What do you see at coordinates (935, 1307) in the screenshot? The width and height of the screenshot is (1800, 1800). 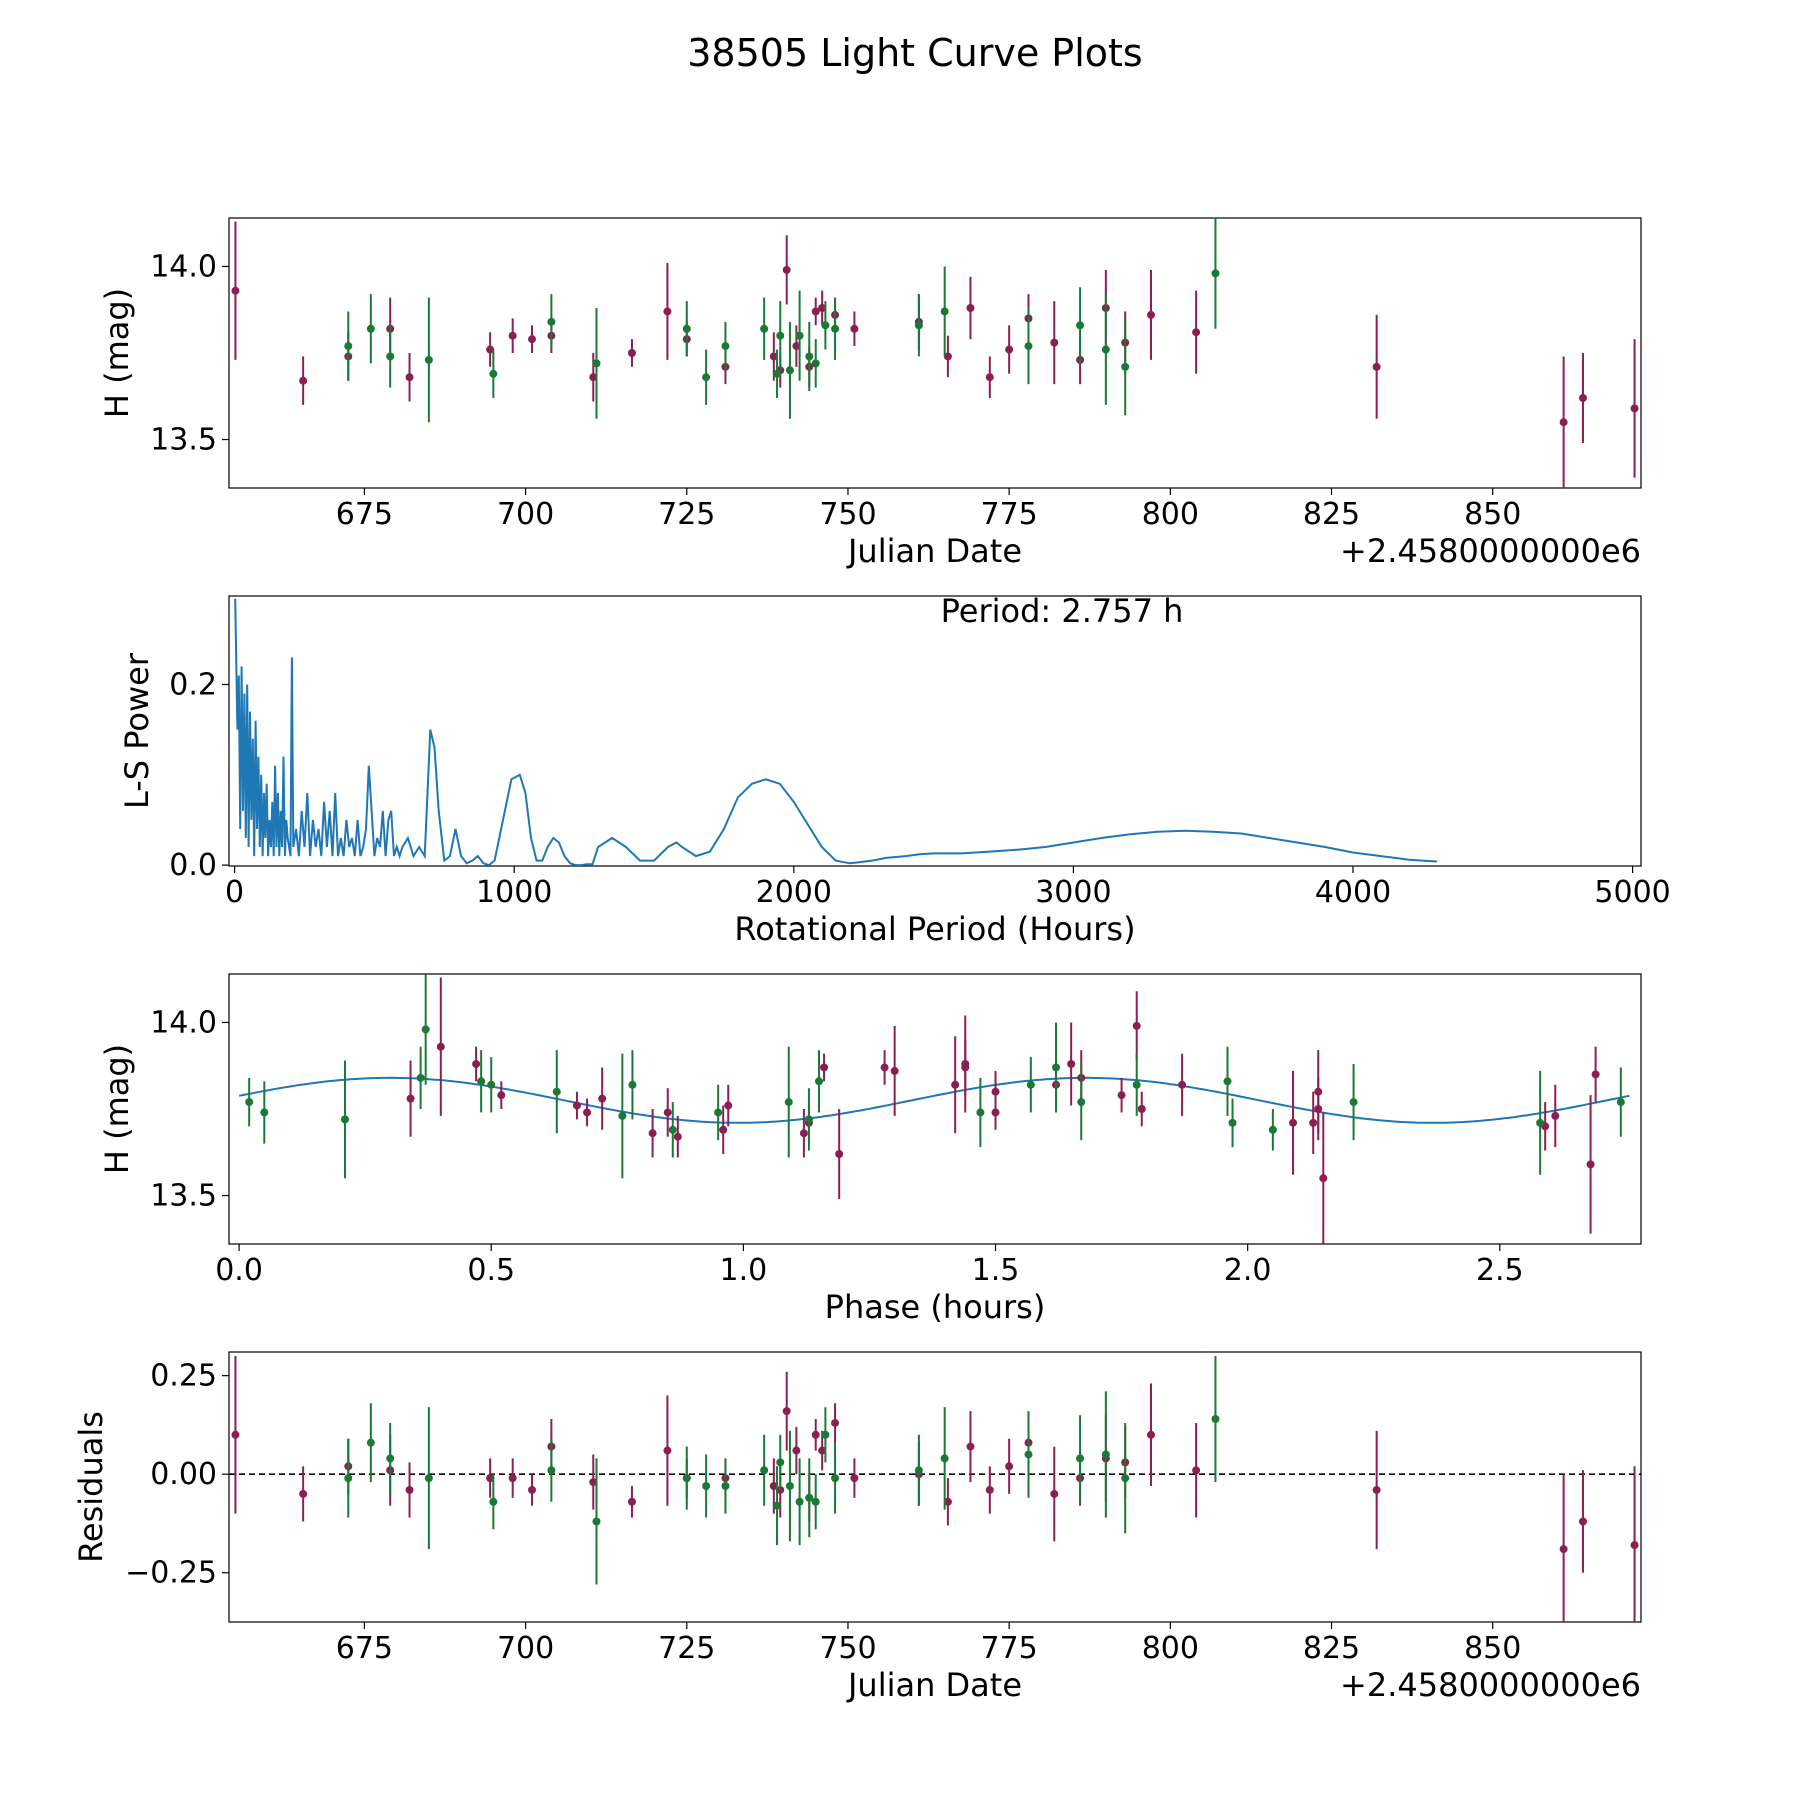 I see `xlabel-phased: Phase (hours)` at bounding box center [935, 1307].